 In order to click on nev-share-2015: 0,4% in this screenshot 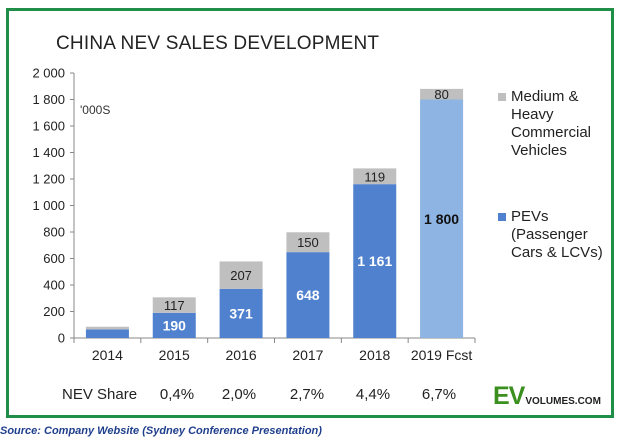, I will do `click(177, 394)`.